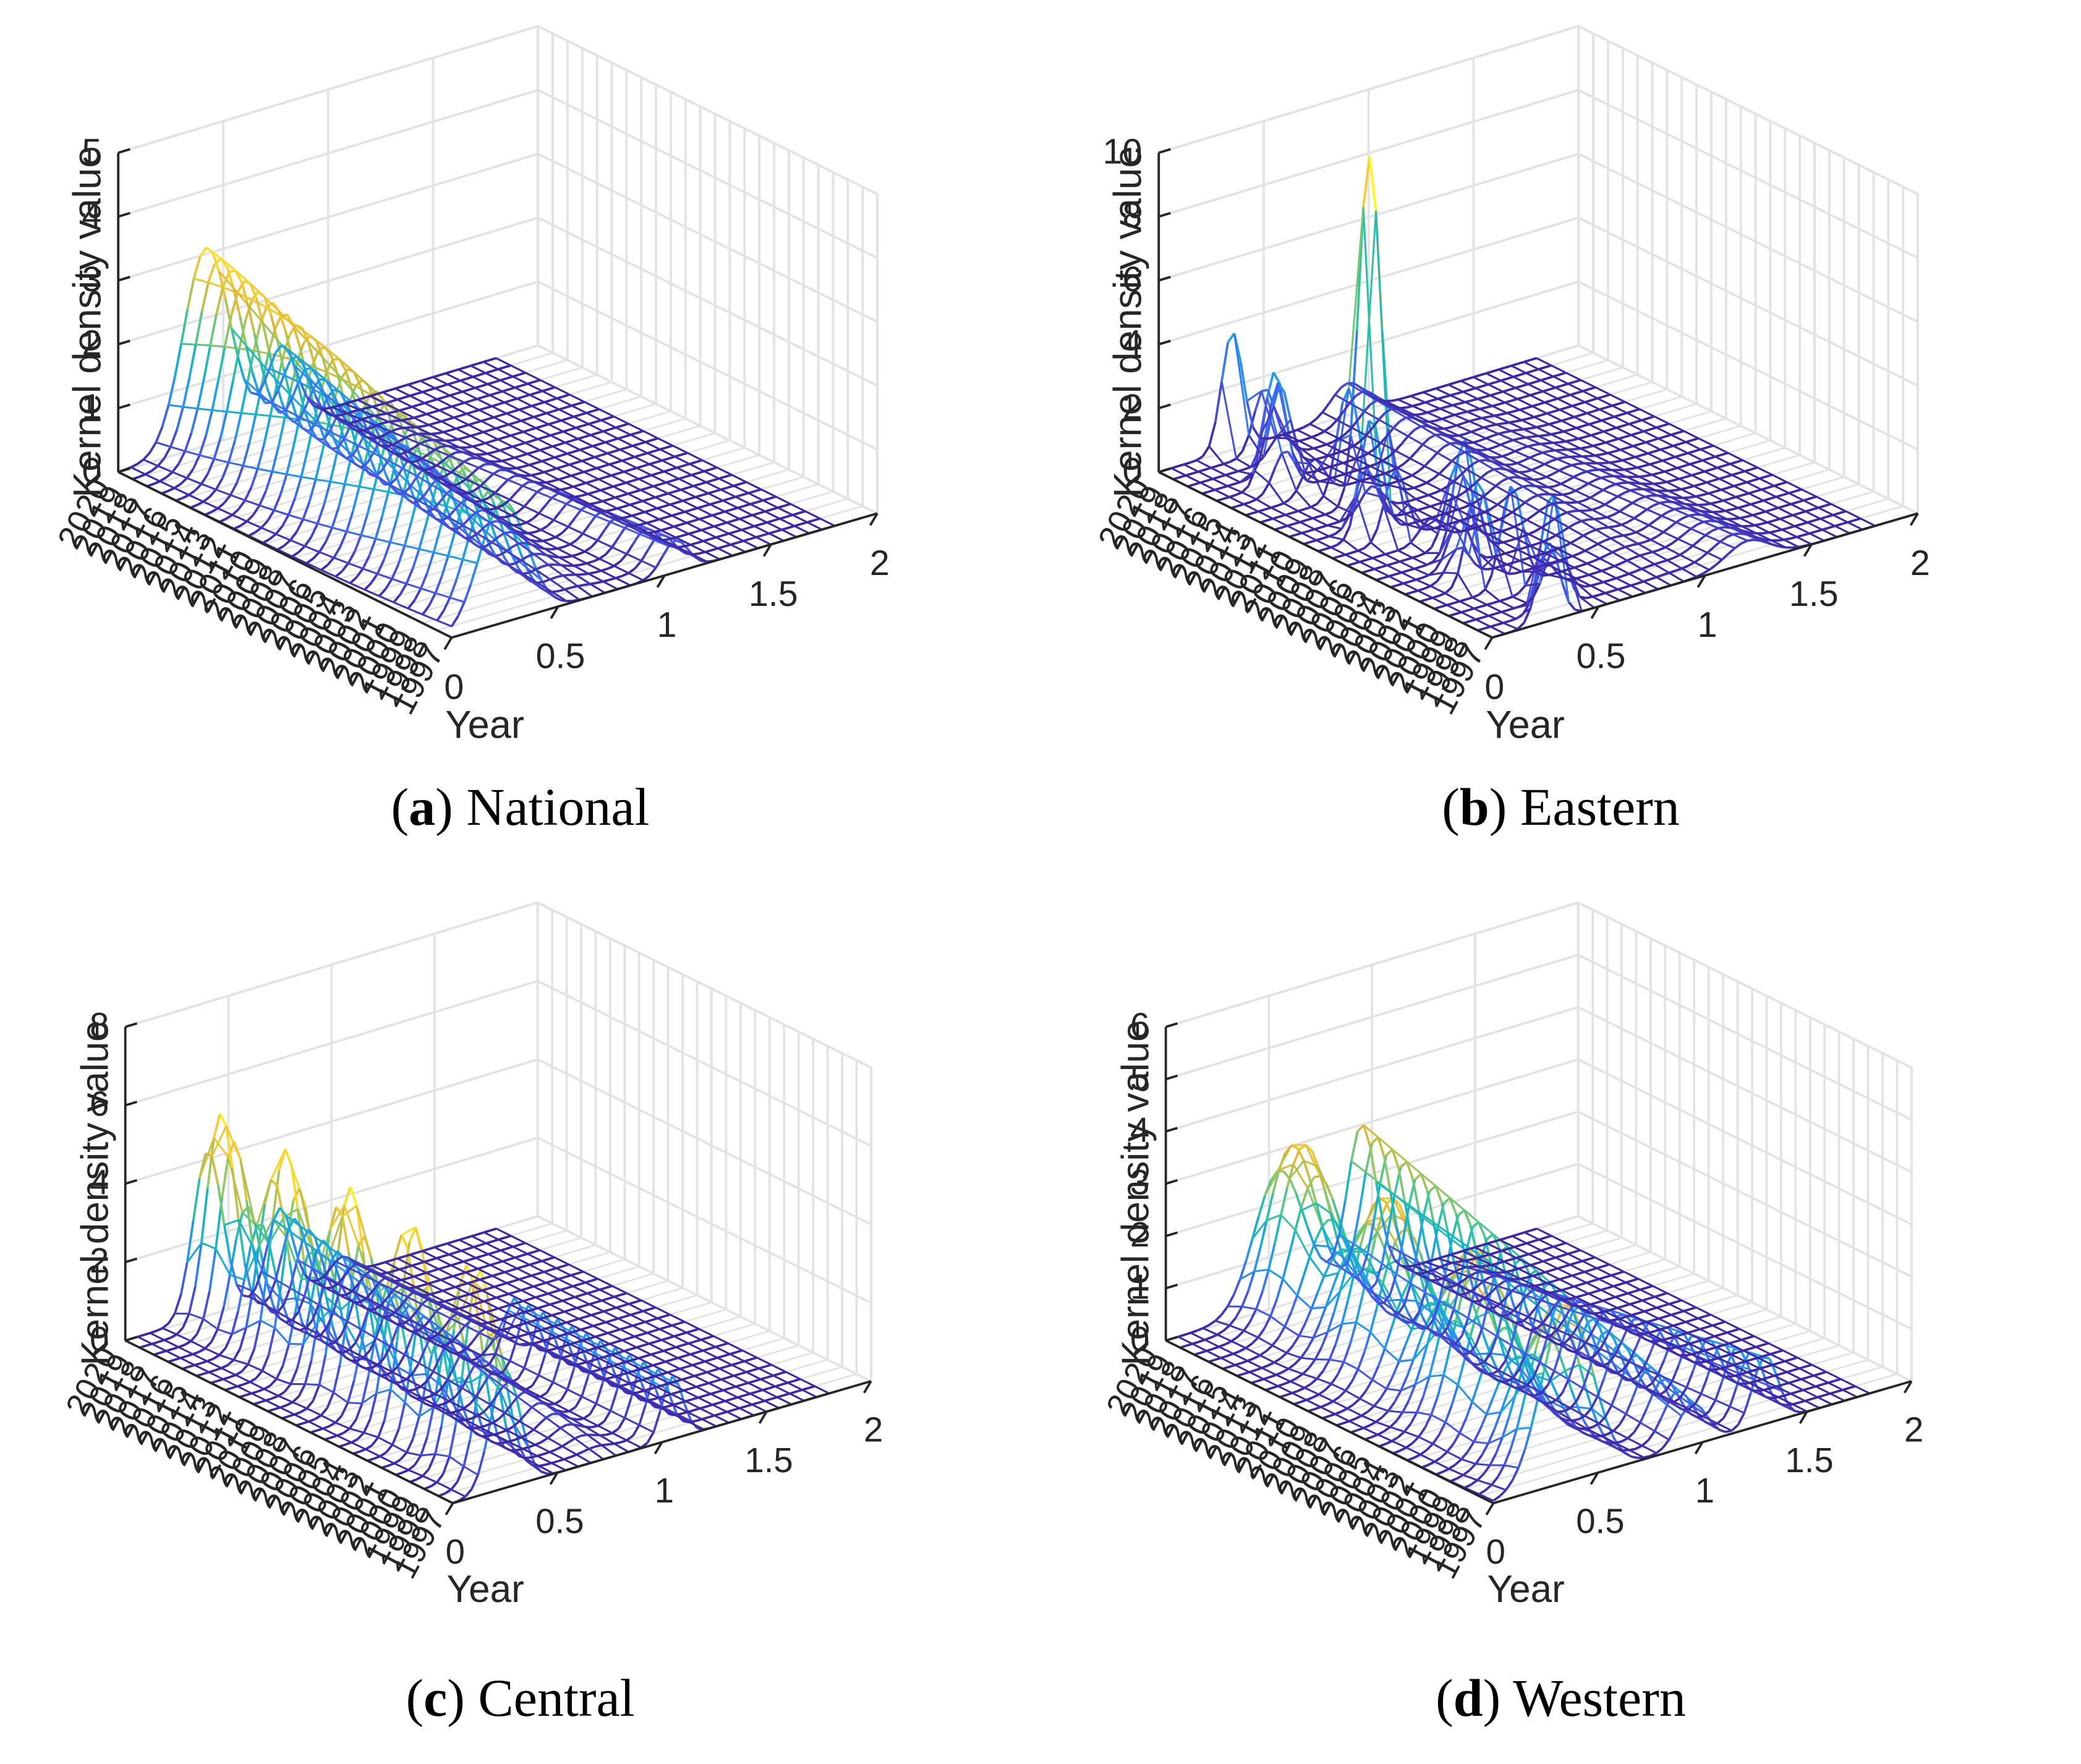 This screenshot has height=1764, width=2081. What do you see at coordinates (707, 173) in the screenshot?
I see `gridline-z` at bounding box center [707, 173].